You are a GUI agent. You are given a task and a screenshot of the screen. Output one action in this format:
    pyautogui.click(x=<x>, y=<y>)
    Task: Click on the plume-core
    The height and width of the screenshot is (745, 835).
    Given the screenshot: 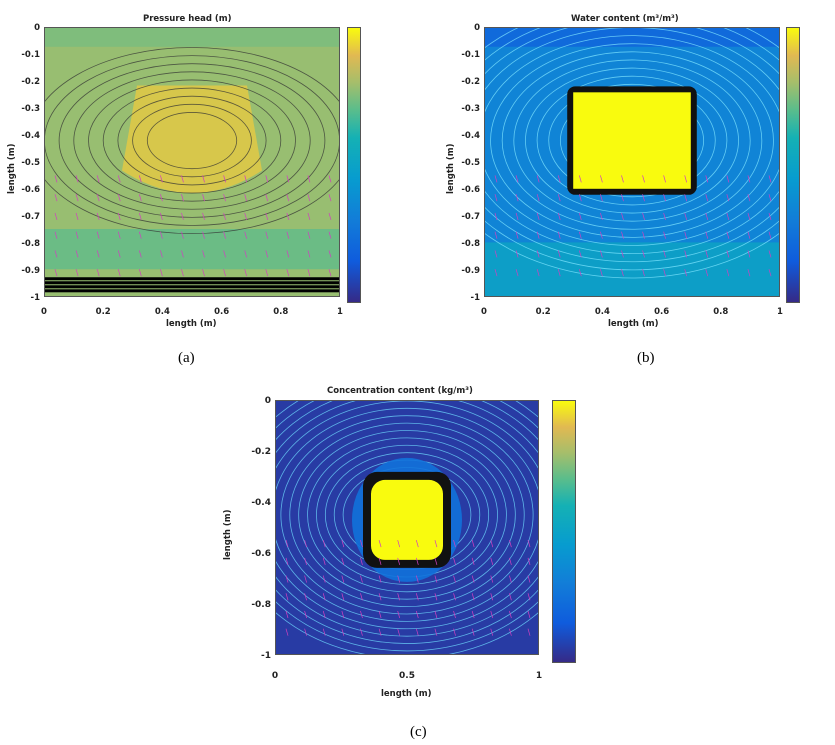 What is the action you would take?
    pyautogui.click(x=407, y=519)
    